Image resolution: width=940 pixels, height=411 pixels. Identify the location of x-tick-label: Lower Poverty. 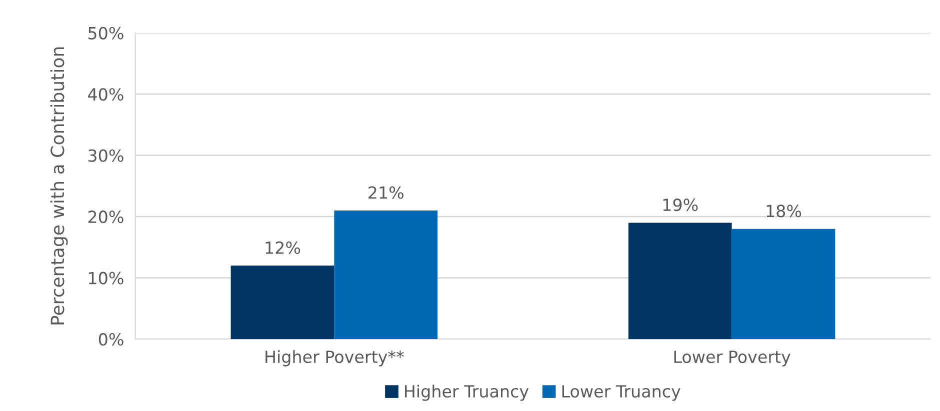
(732, 358).